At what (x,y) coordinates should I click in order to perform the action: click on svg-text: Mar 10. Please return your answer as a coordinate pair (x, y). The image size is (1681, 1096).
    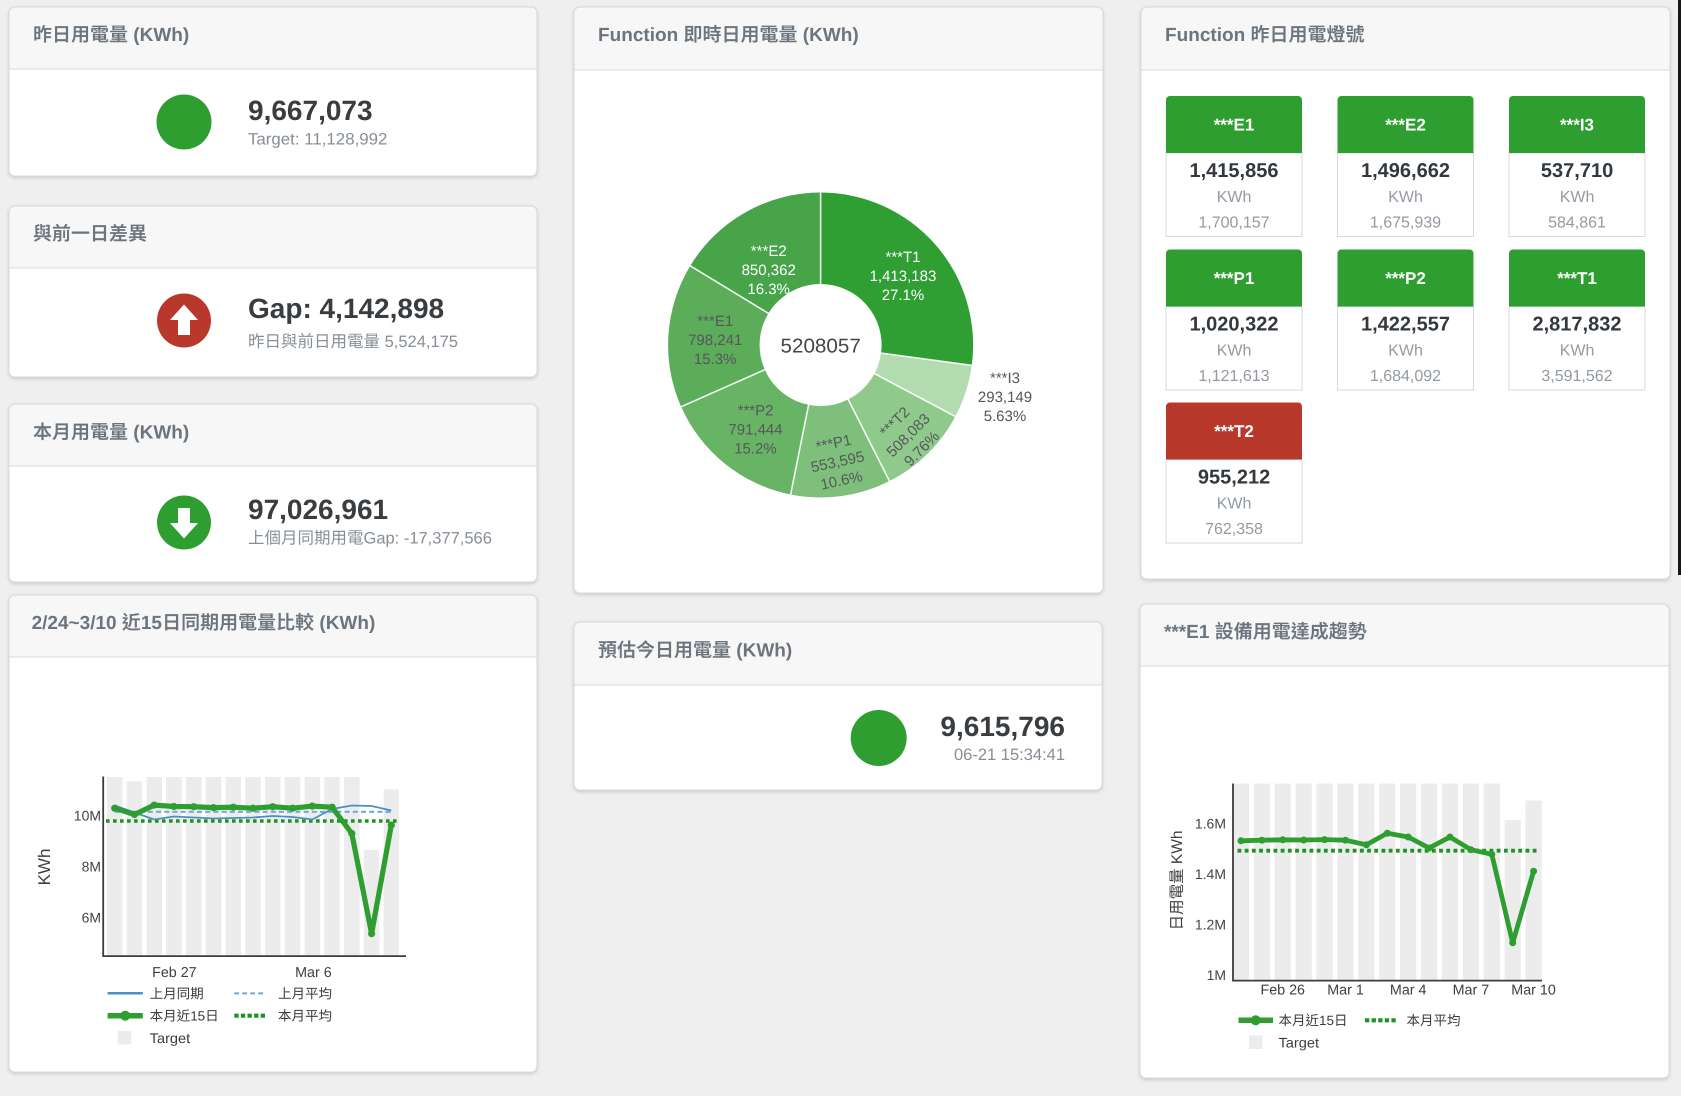
    Looking at the image, I should click on (1533, 991).